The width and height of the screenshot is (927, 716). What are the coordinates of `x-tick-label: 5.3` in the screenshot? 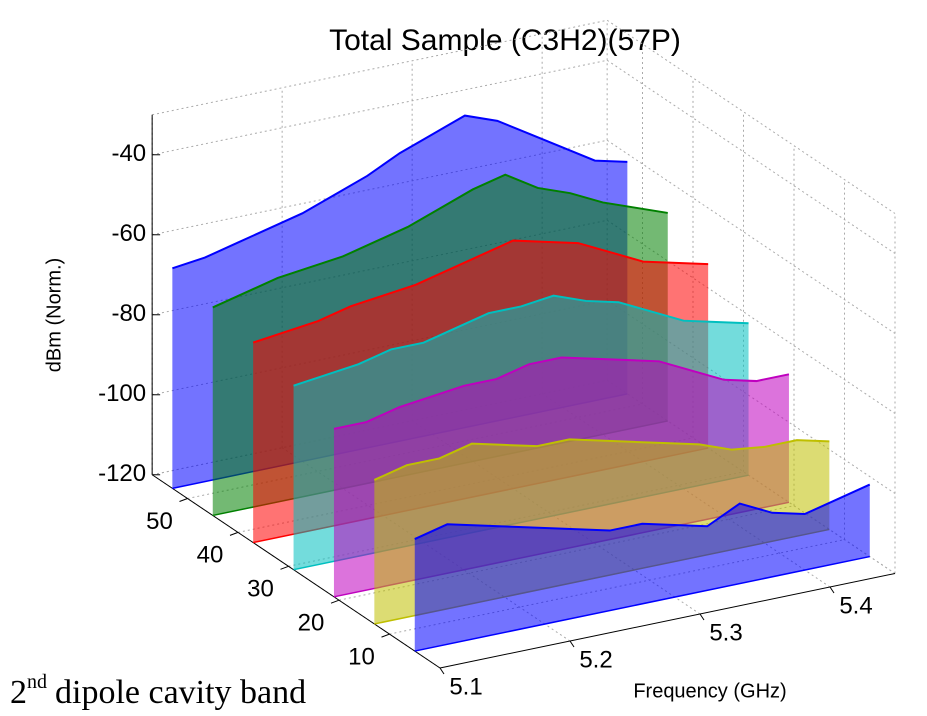 It's located at (725, 632).